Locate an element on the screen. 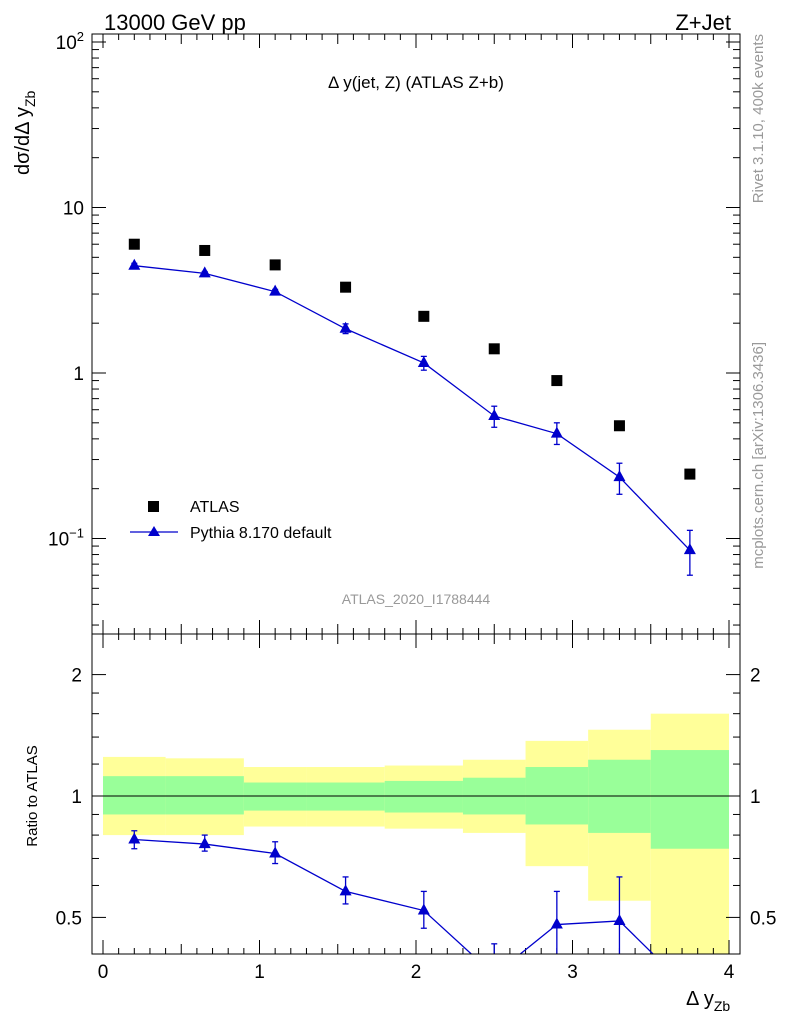 The image size is (786, 1024). main-ytick-label: 10⁻¹ is located at coordinates (66, 538).